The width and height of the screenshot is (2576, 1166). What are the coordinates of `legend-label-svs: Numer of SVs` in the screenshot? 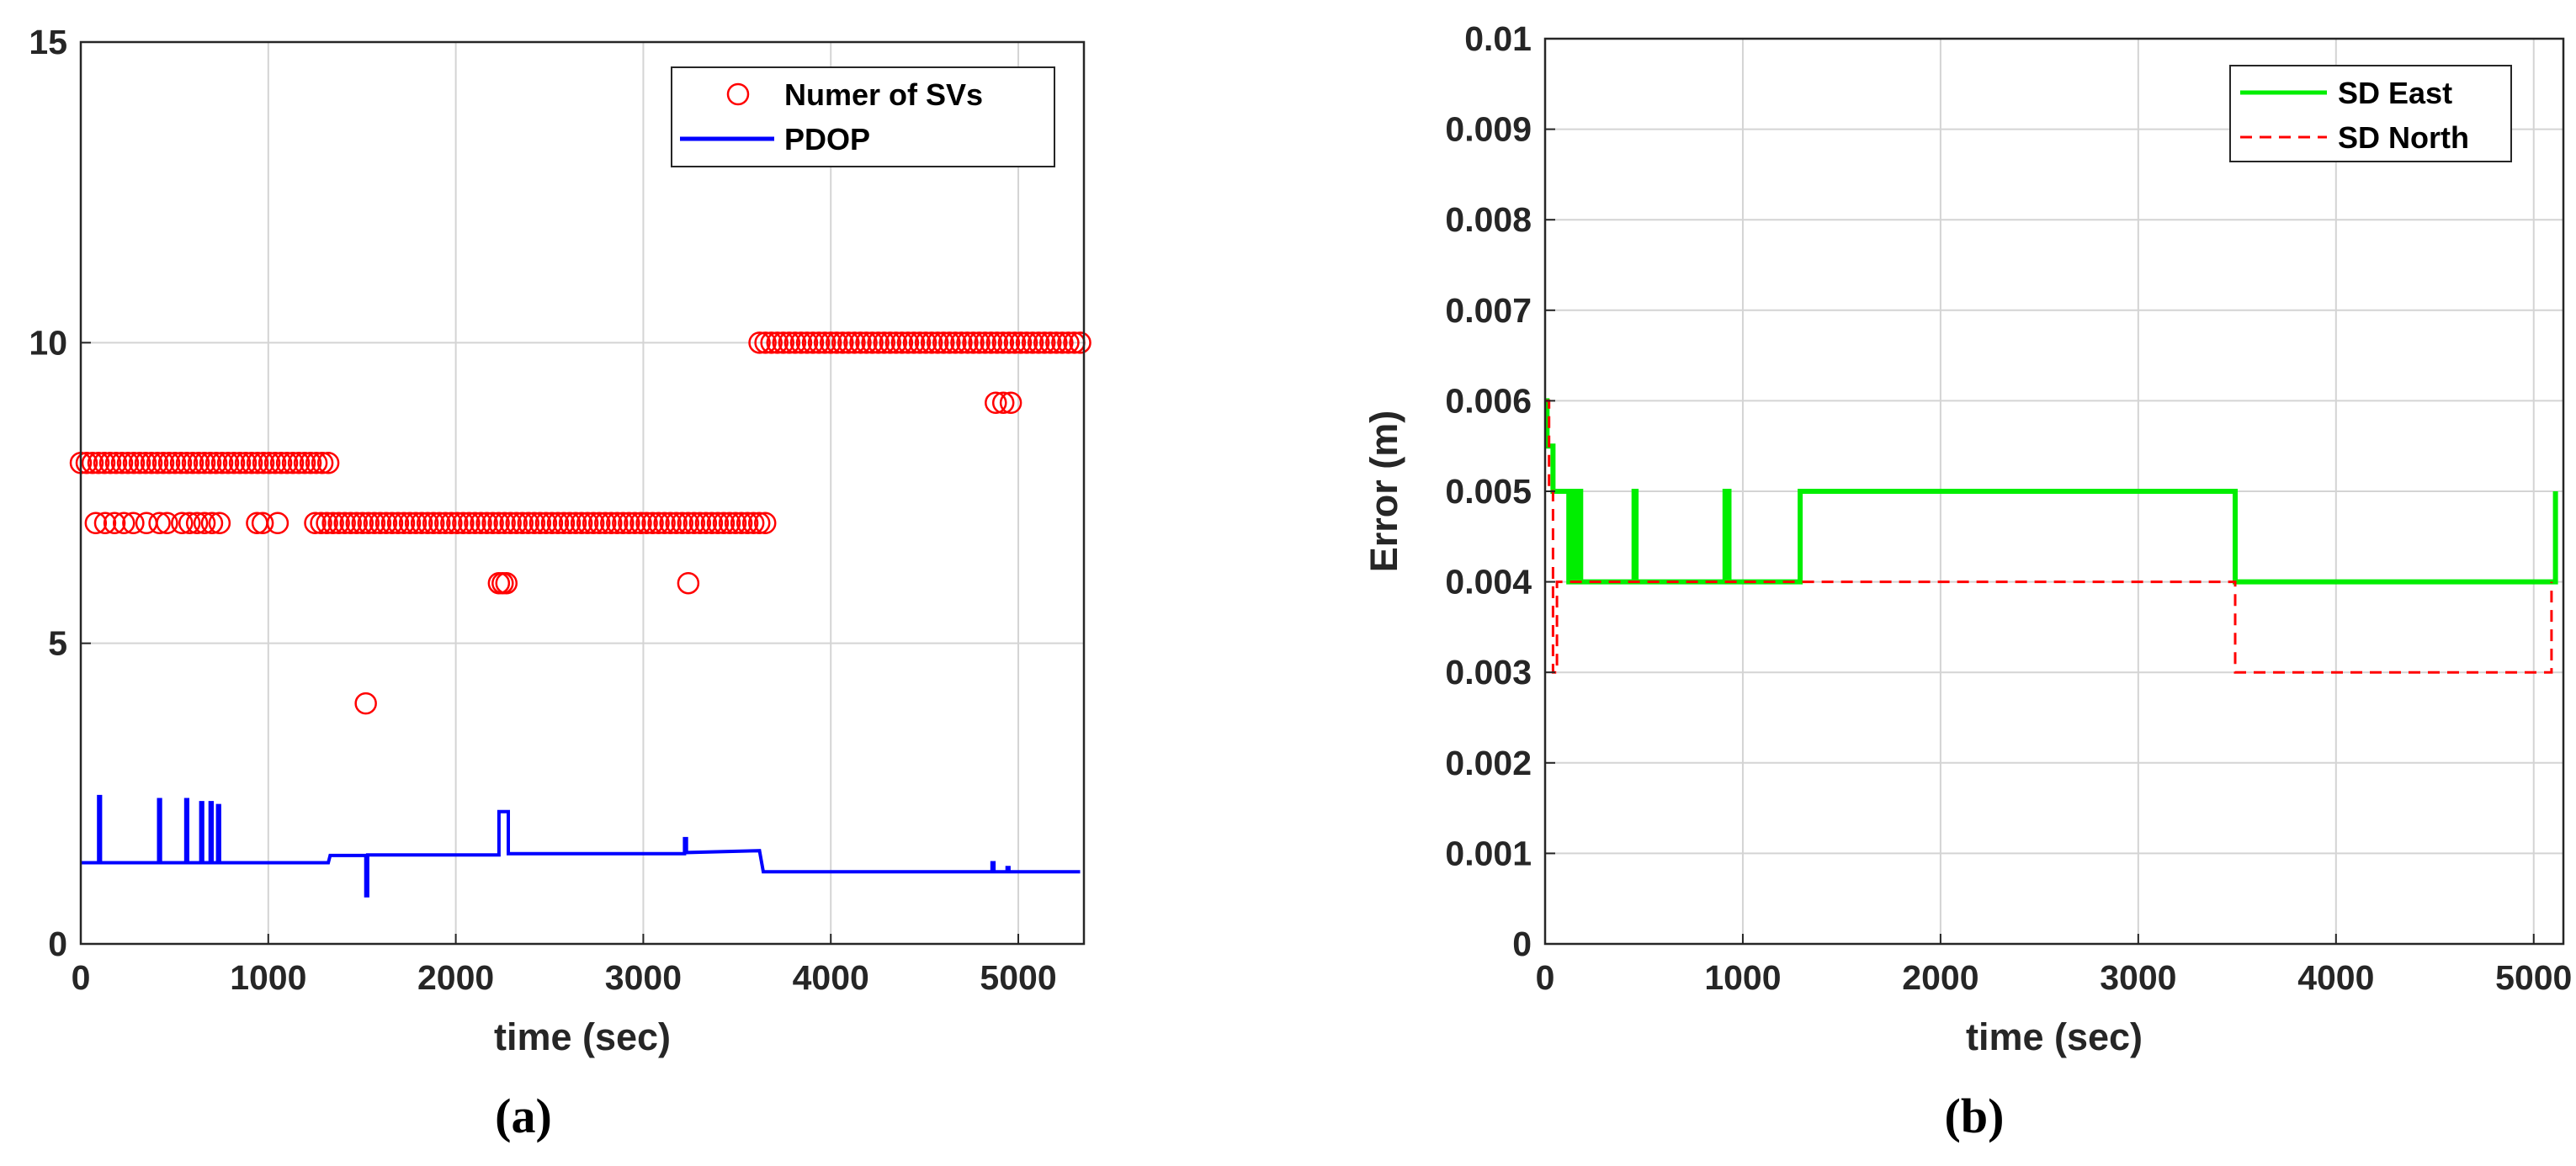 It's located at (883, 94).